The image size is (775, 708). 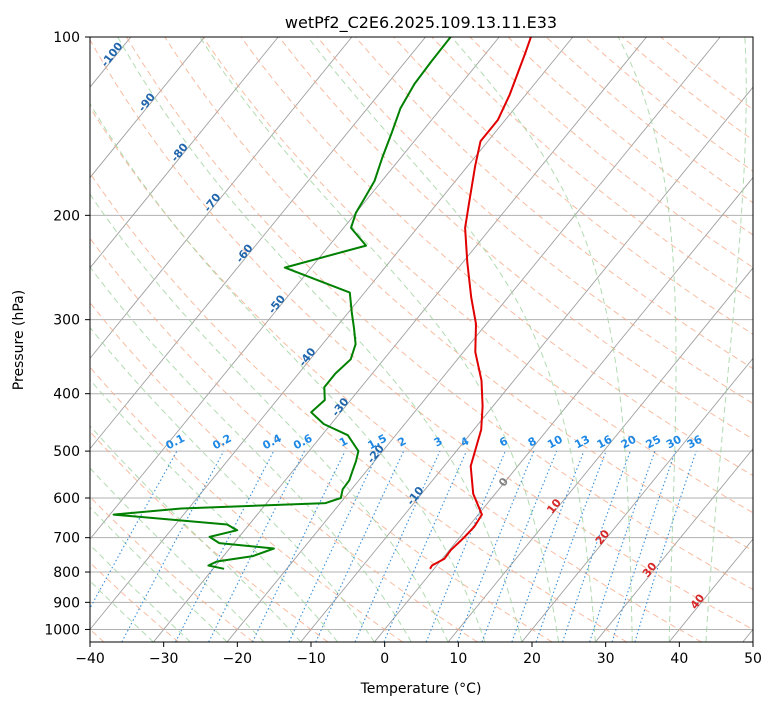 I want to click on y-axis-label: Pressure (hPa), so click(x=19, y=340).